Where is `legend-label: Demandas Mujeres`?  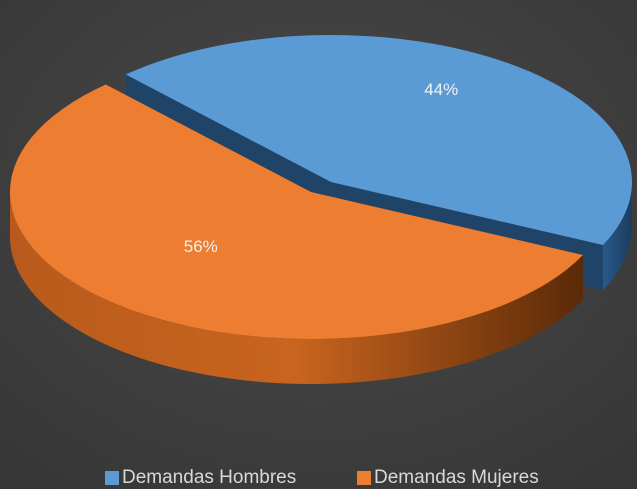
legend-label: Demandas Mujeres is located at coordinates (456, 477).